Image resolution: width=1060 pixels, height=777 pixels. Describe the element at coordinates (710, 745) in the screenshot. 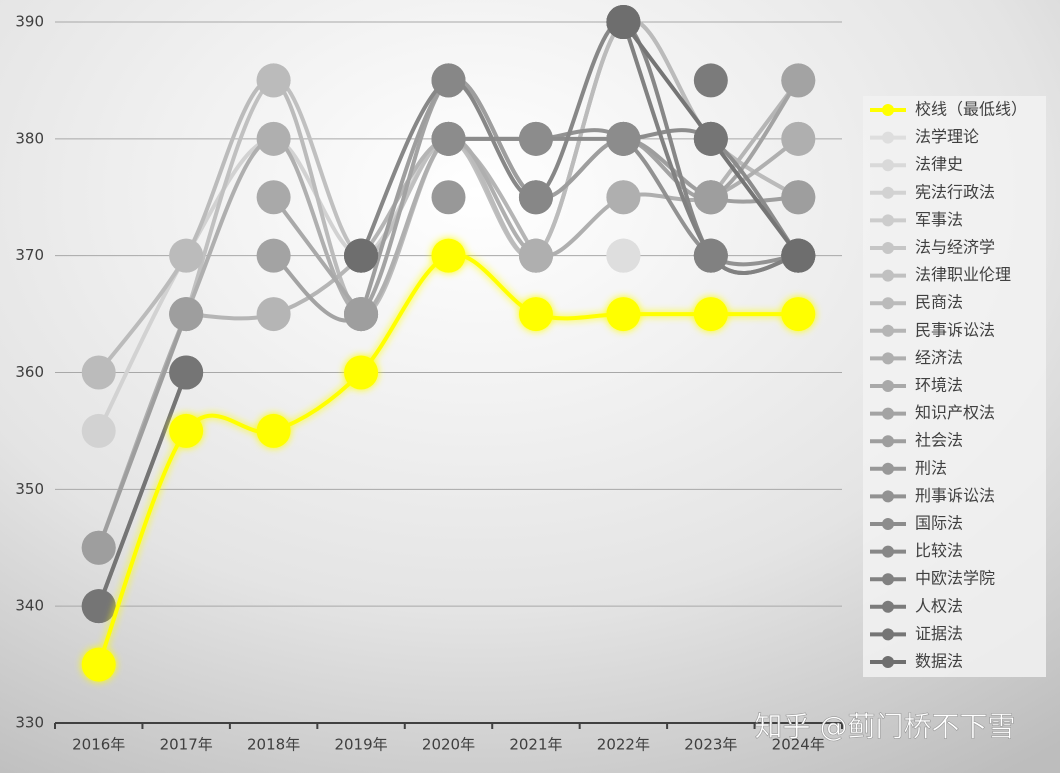

I see `x-tick-label: 2023年` at that location.